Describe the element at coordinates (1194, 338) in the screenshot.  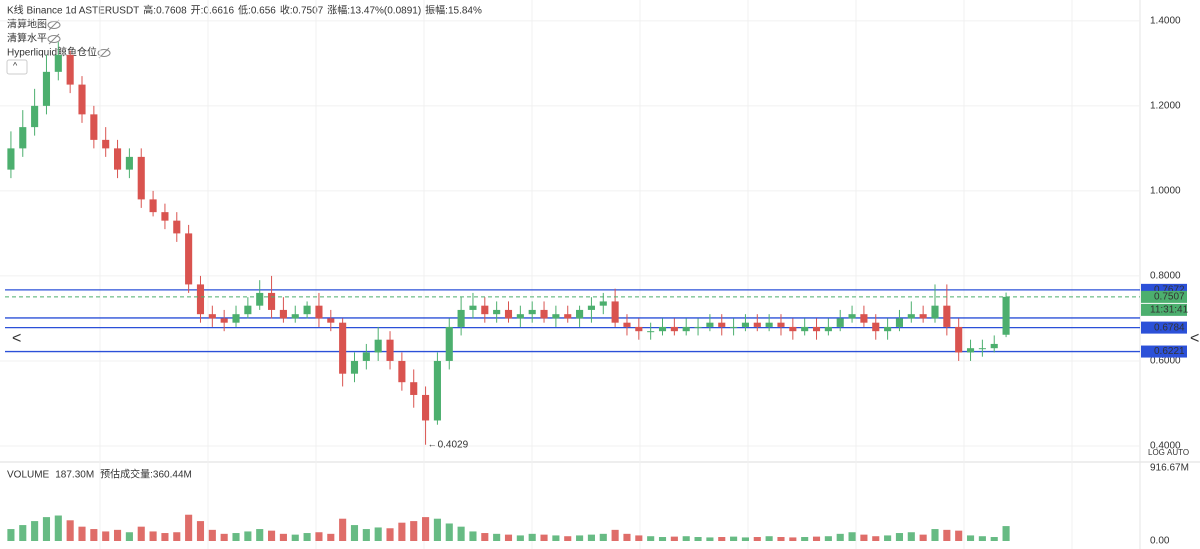
I see `scroll-right: <` at that location.